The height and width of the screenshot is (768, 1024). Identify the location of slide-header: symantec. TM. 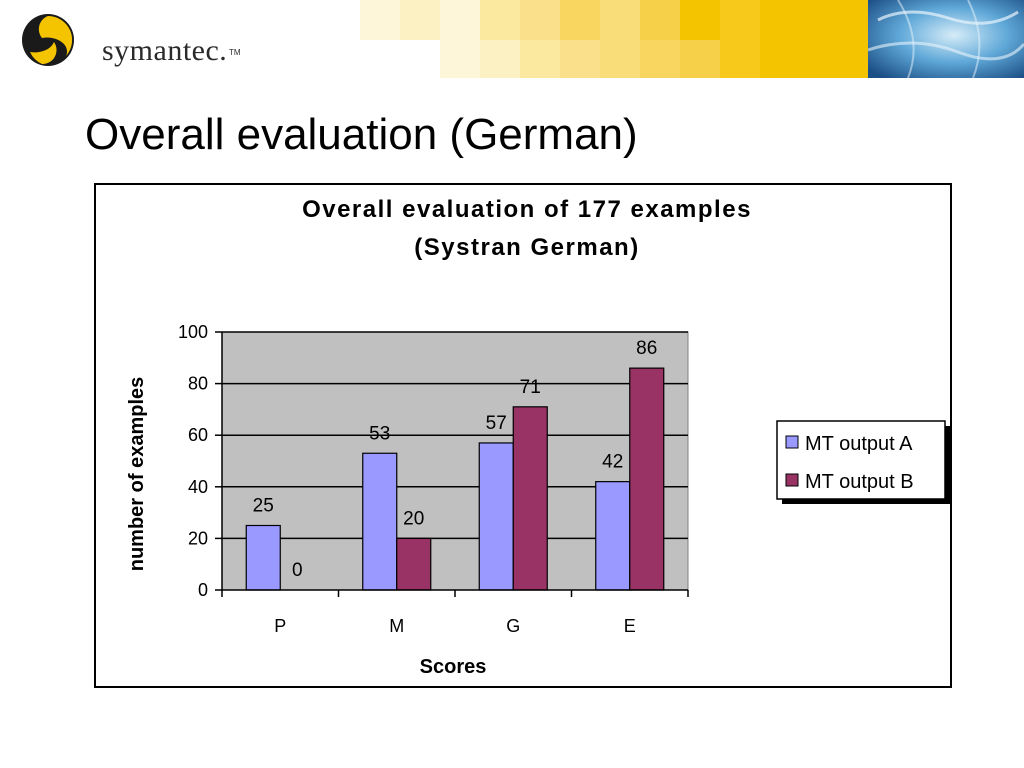
(512, 40).